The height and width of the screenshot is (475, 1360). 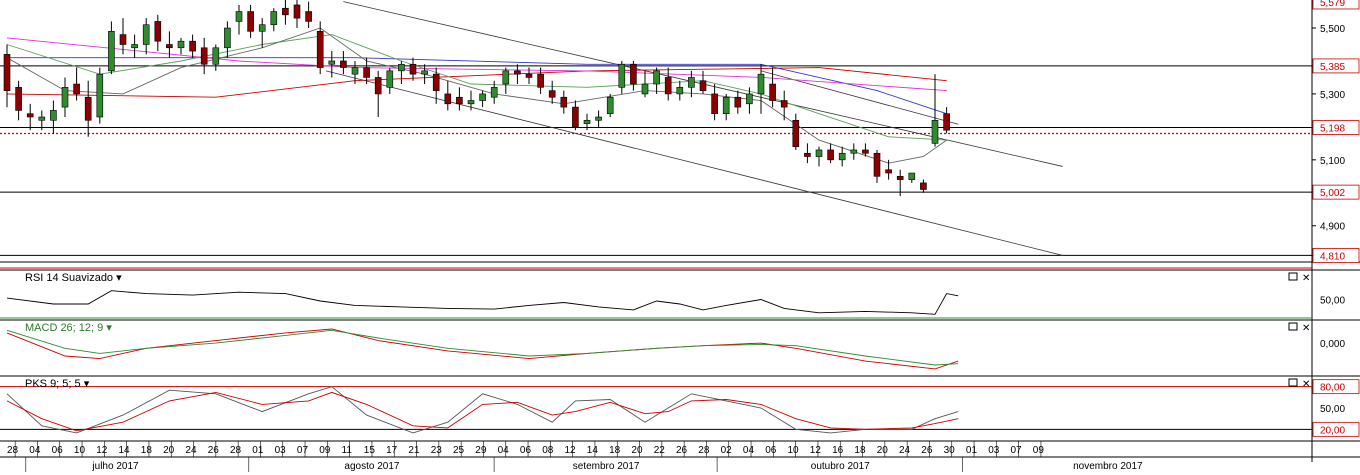 What do you see at coordinates (115, 466) in the screenshot?
I see `month-label: julho 2017` at bounding box center [115, 466].